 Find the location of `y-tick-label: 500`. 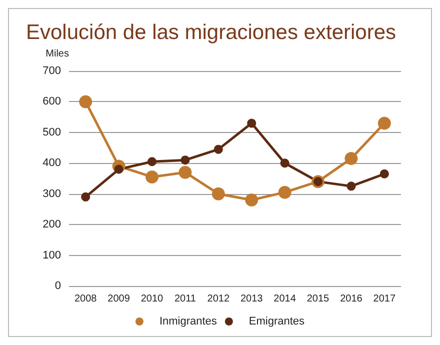

y-tick-label: 500 is located at coordinates (51, 132).